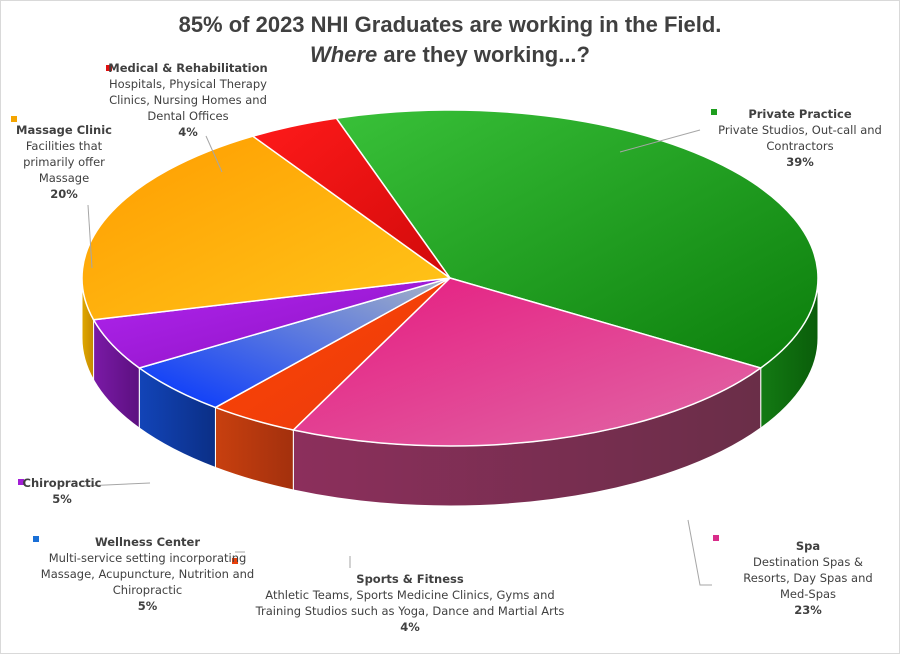 Image resolution: width=900 pixels, height=654 pixels. Describe the element at coordinates (21, 482) in the screenshot. I see `legend-key-chiropractic` at that location.